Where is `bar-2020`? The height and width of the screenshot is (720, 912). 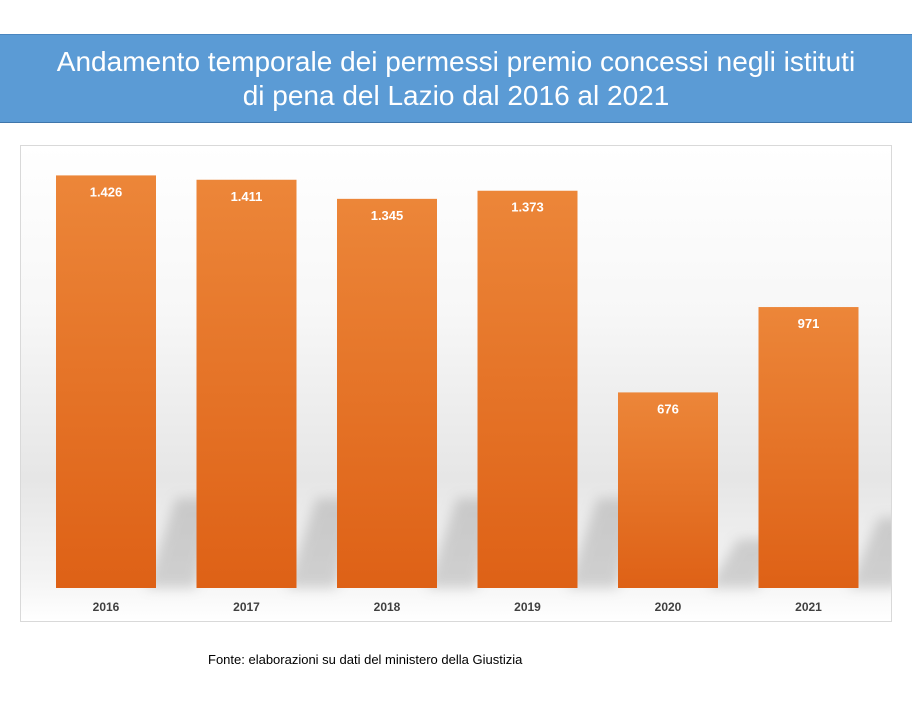 bar-2020 is located at coordinates (668, 490).